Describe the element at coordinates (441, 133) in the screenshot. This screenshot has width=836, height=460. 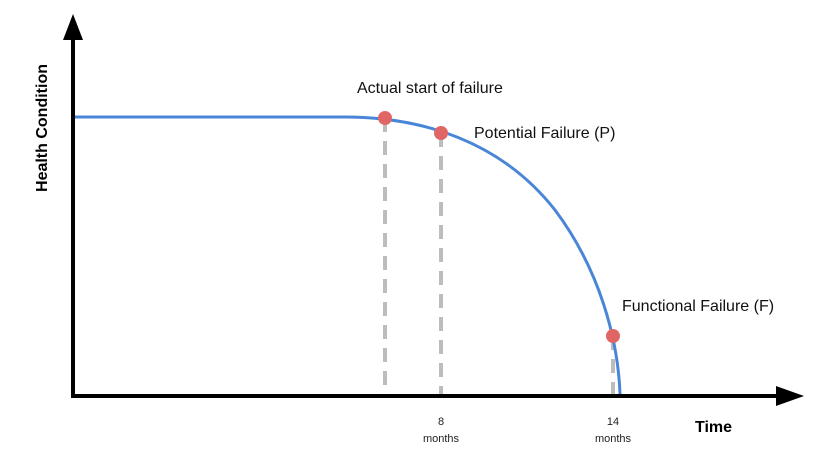
I see `point-potential-failure` at that location.